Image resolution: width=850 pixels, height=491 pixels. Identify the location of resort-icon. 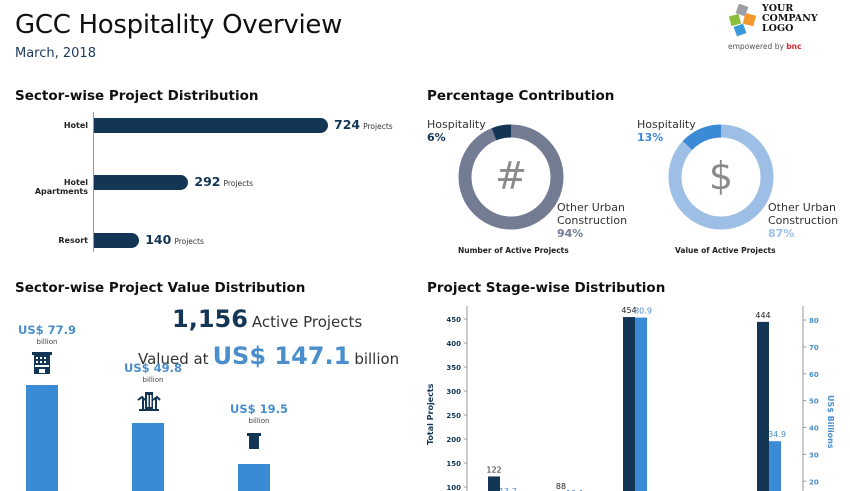
(255, 443).